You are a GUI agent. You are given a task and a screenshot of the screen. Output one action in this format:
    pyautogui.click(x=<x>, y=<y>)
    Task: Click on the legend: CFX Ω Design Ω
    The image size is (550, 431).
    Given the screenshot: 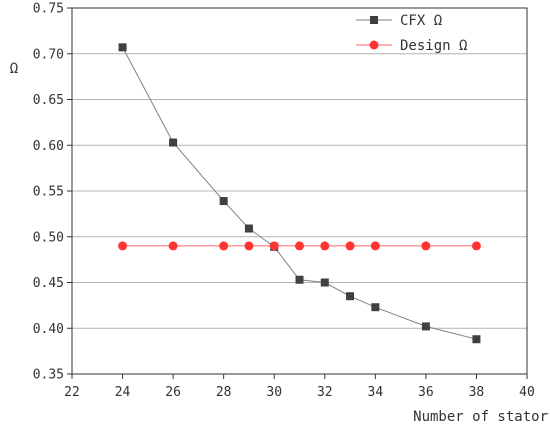 What is the action you would take?
    pyautogui.click(x=411, y=33)
    